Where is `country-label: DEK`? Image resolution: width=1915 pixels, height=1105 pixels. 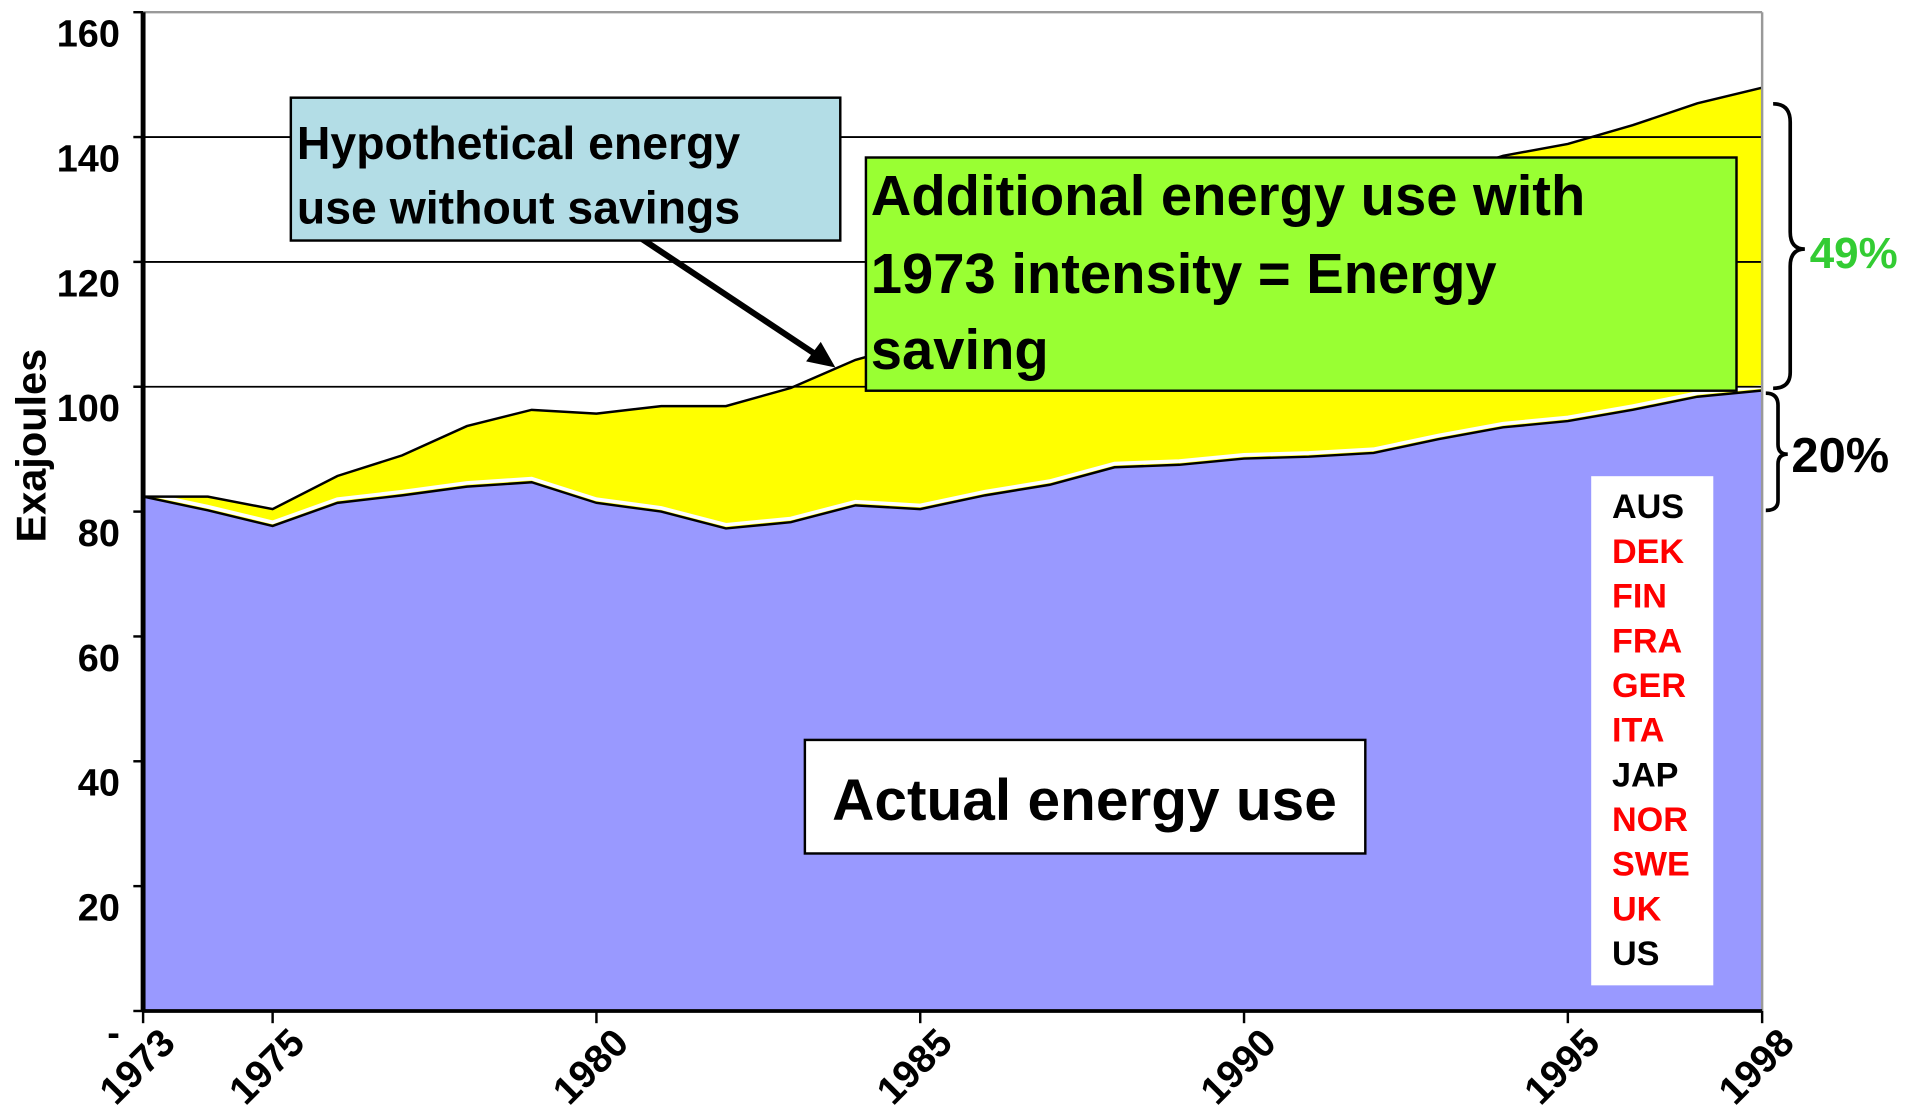 country-label: DEK is located at coordinates (1648, 552).